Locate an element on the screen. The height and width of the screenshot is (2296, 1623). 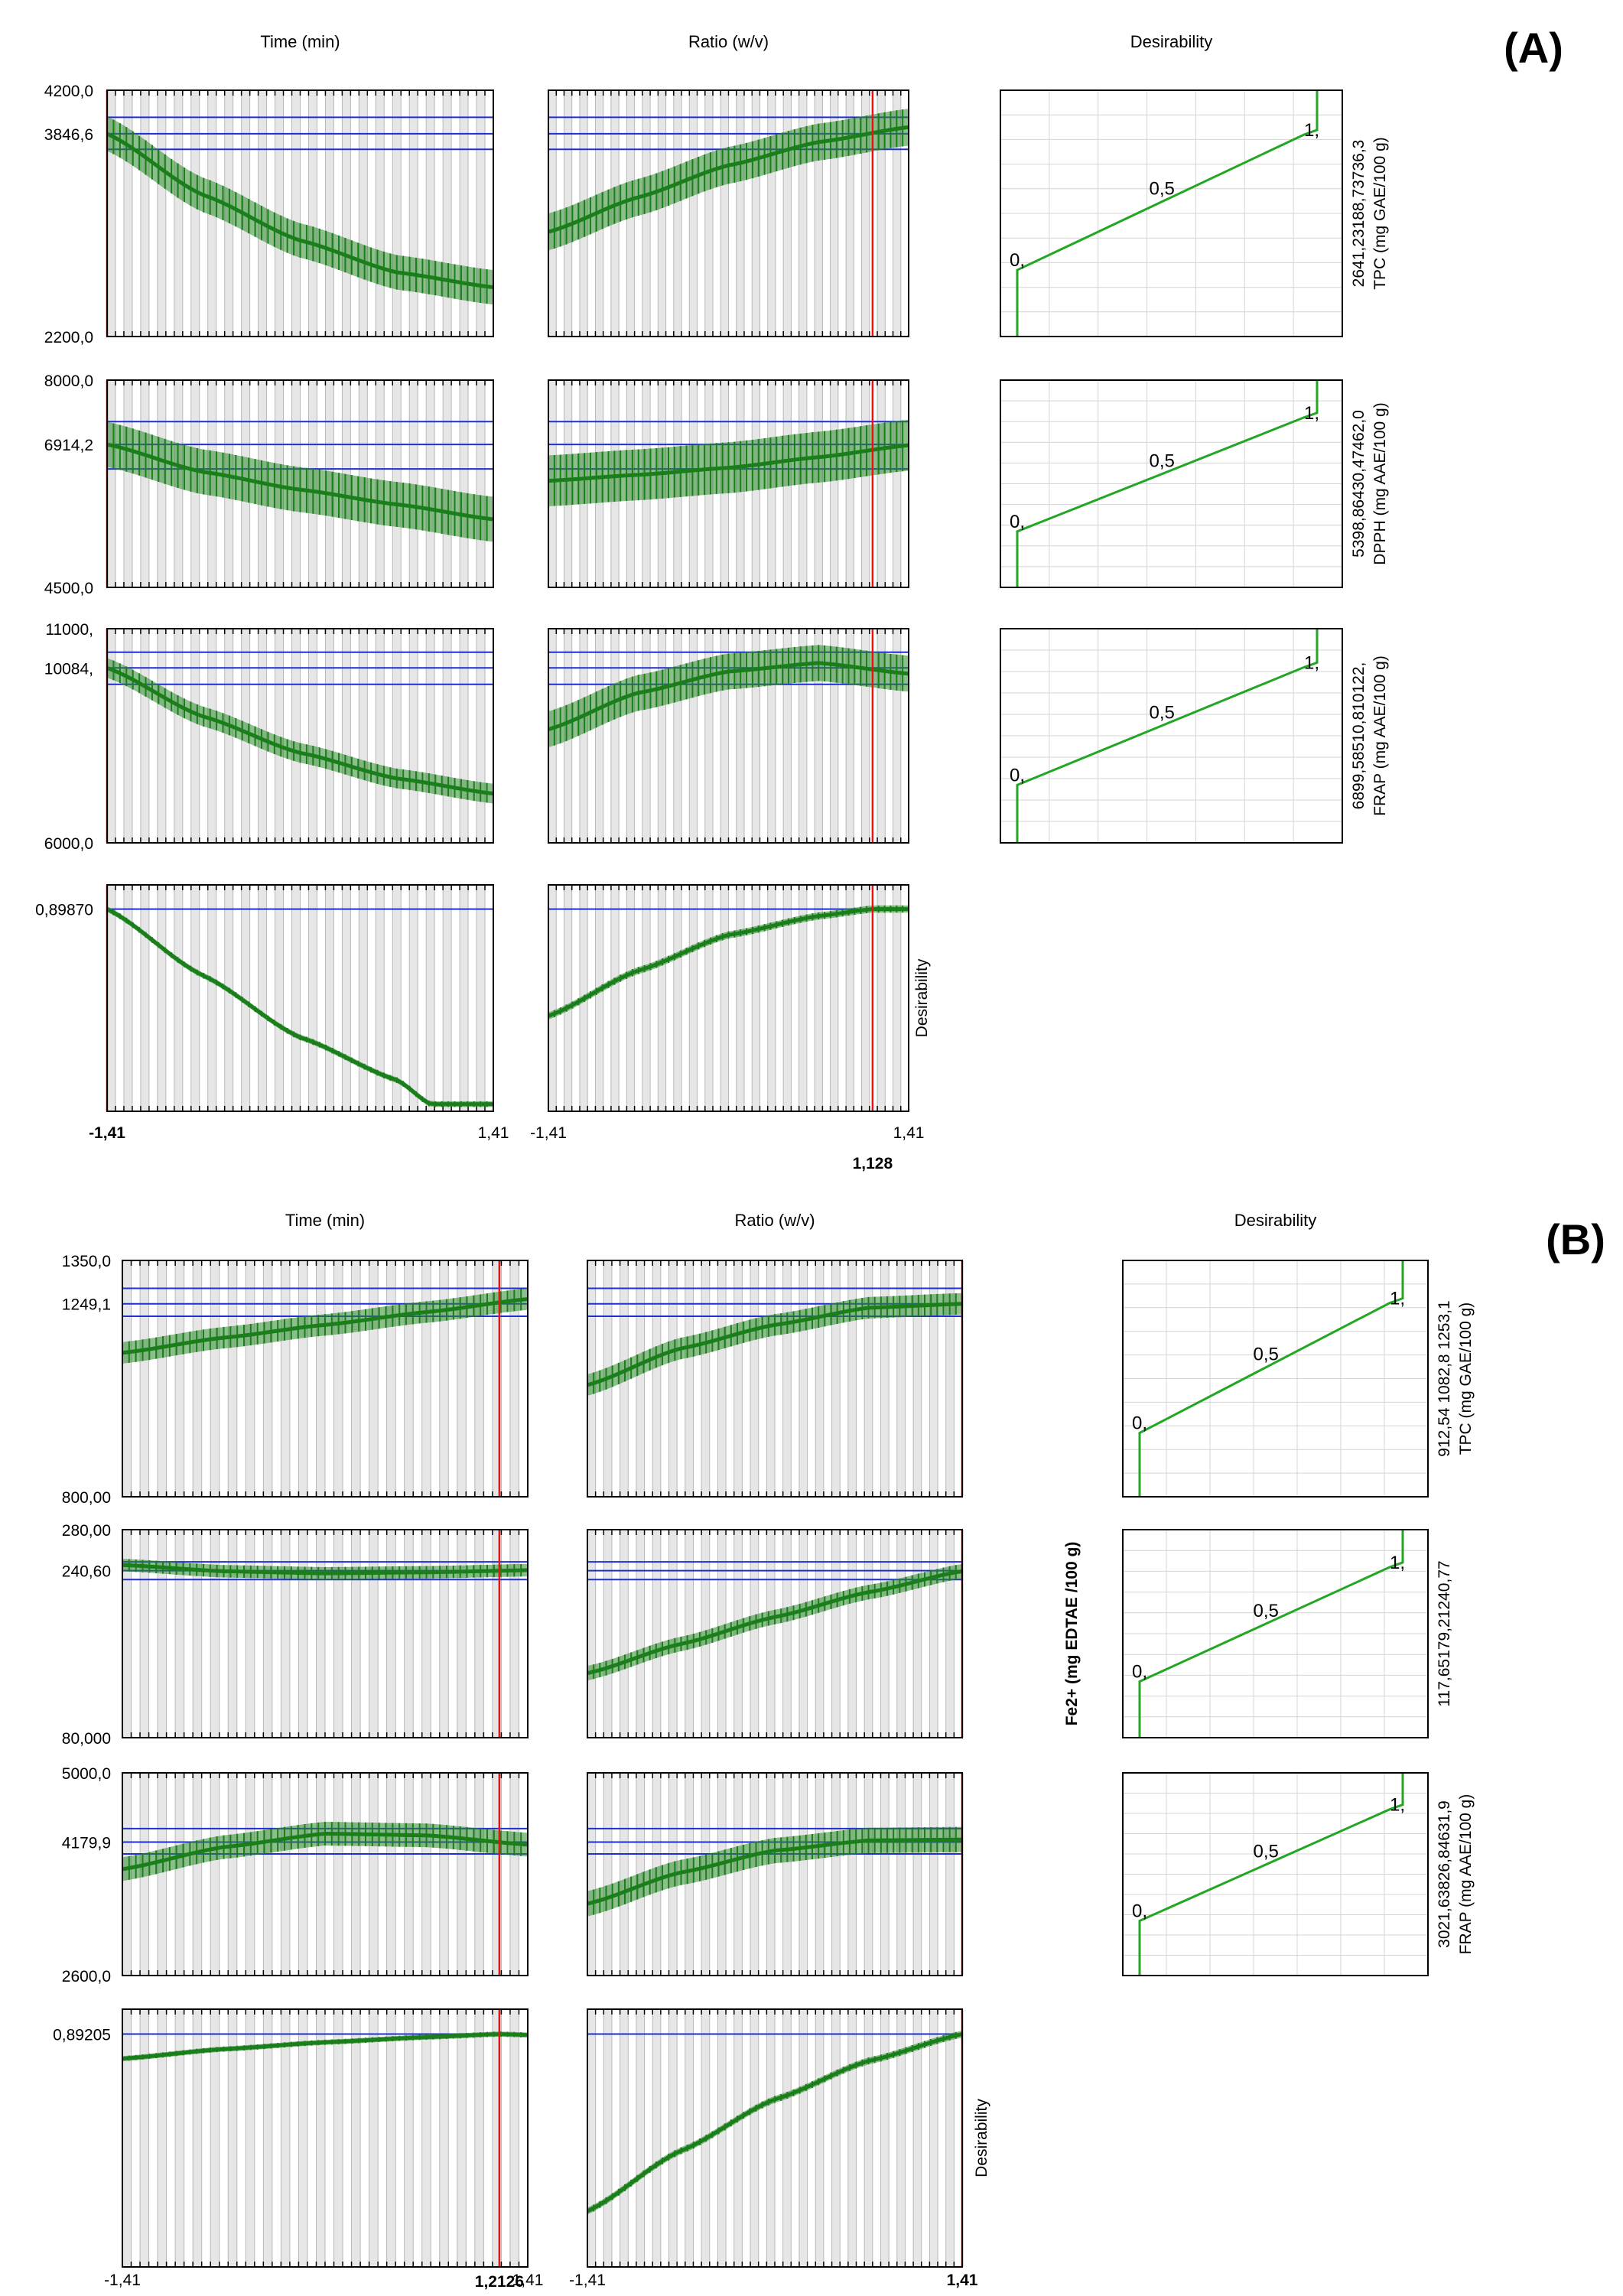
y-axis-max-label: 8000,0 is located at coordinates (68, 381).